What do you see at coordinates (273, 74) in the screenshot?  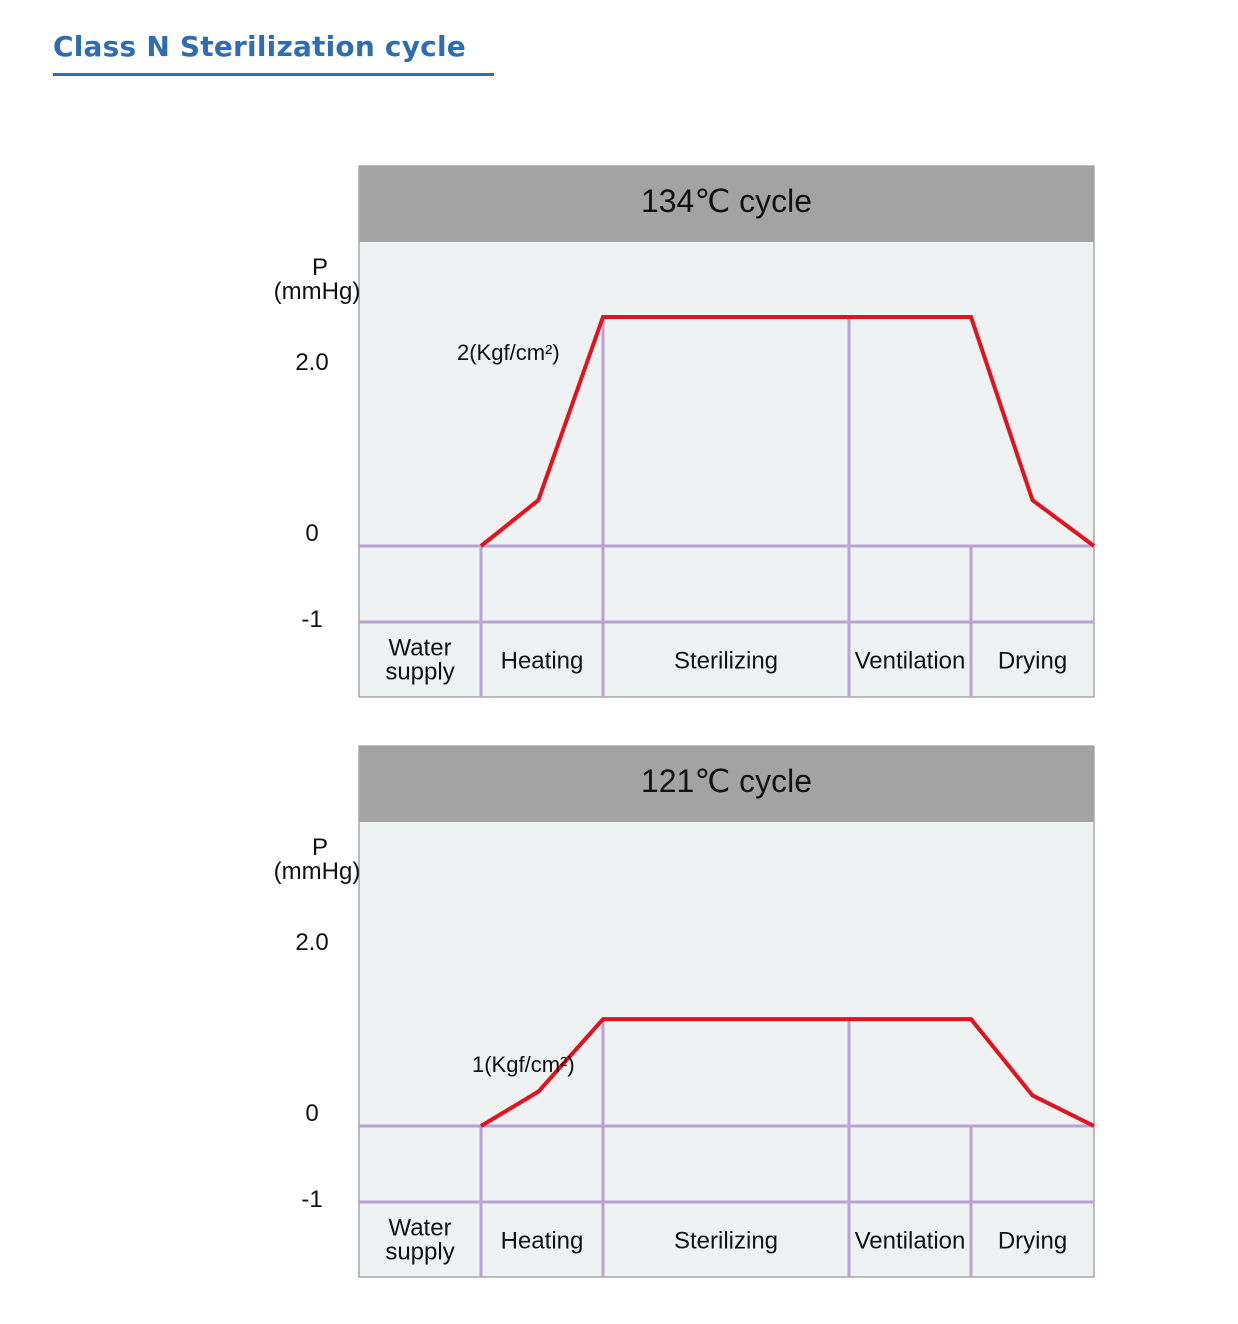 I see `title-underline` at bounding box center [273, 74].